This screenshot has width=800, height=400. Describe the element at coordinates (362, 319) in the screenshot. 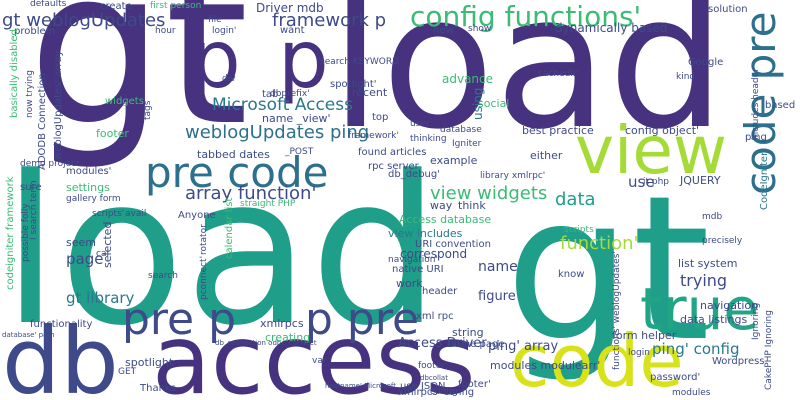

I see `cloud-word: p pre` at that location.